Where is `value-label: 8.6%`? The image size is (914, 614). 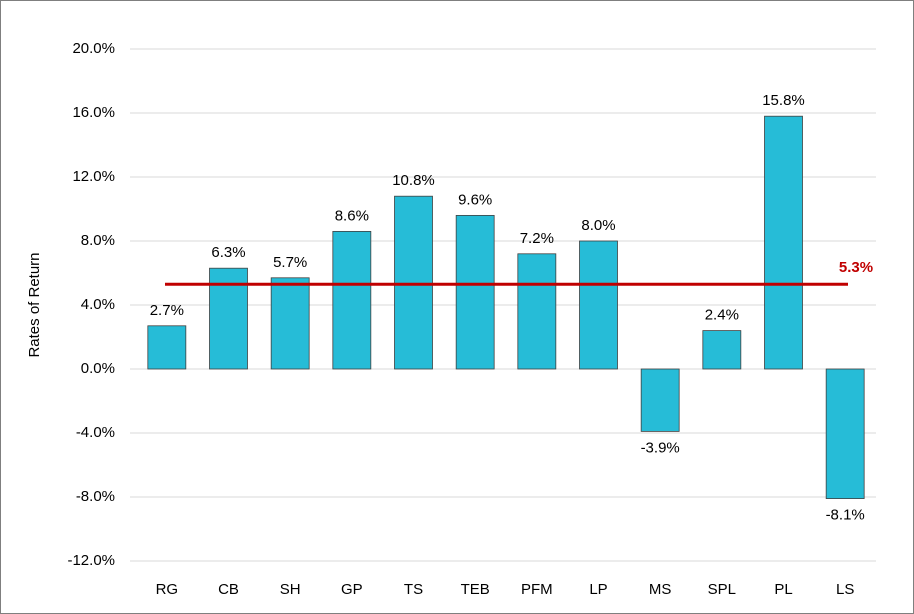 value-label: 8.6% is located at coordinates (352, 215).